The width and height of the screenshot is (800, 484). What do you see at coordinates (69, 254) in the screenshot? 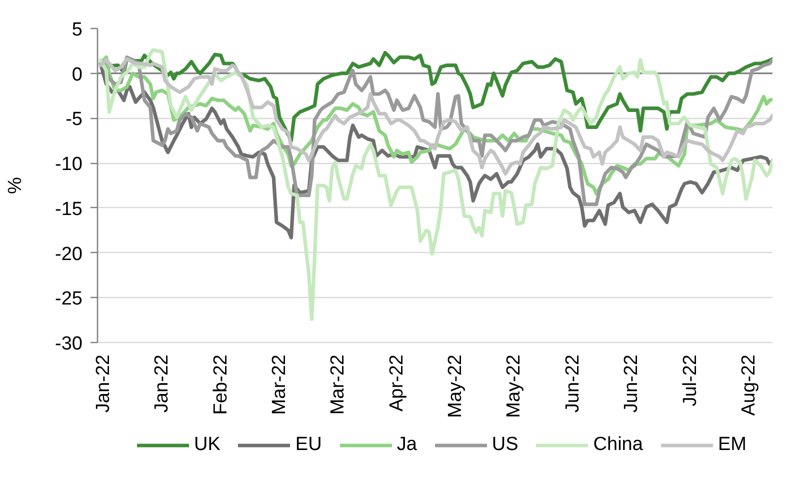
I see `y-tick-label: -20` at bounding box center [69, 254].